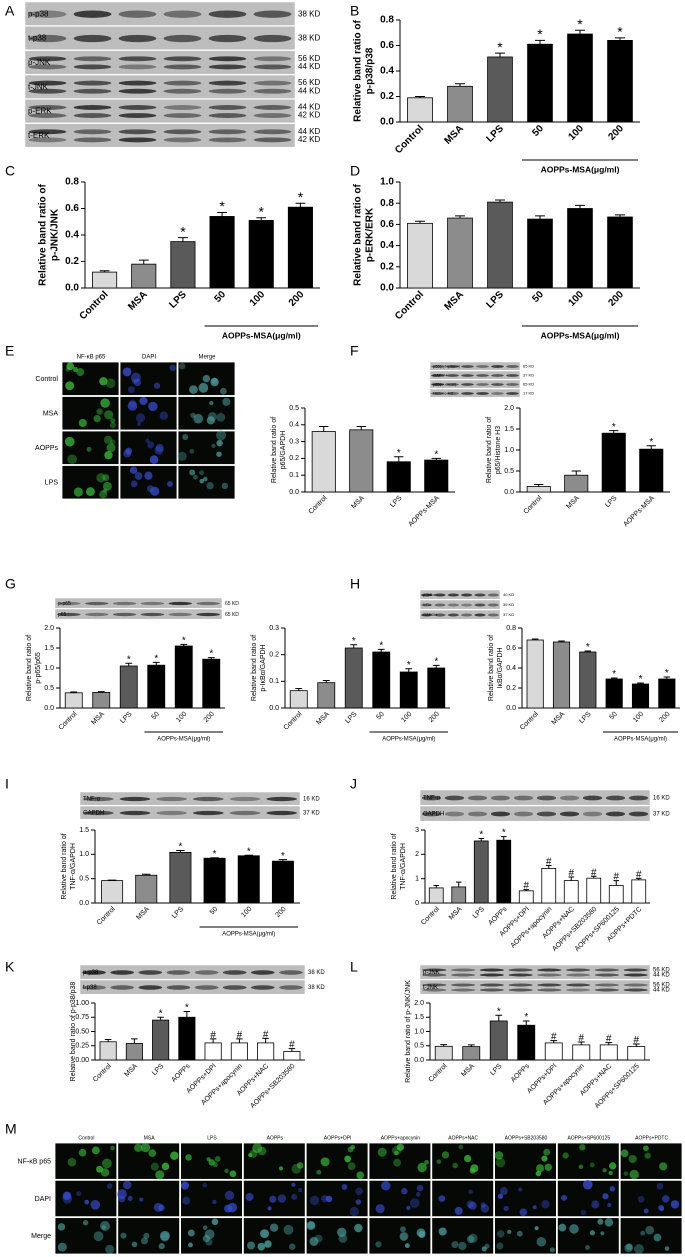  What do you see at coordinates (46, 379) in the screenshot?
I see `row-label: Control` at bounding box center [46, 379].